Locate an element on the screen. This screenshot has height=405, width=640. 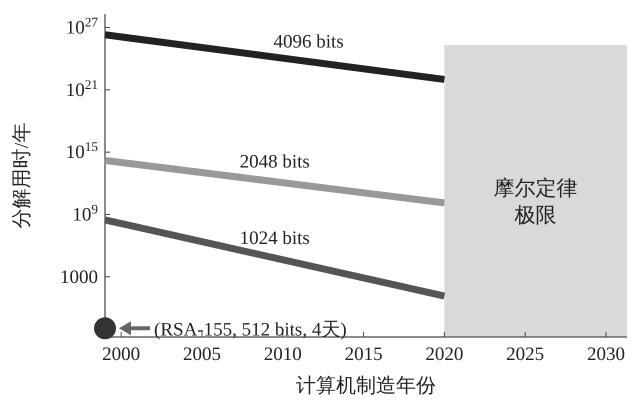
annotation: (RSA-155, 512 bits, 4天) is located at coordinates (250, 329).